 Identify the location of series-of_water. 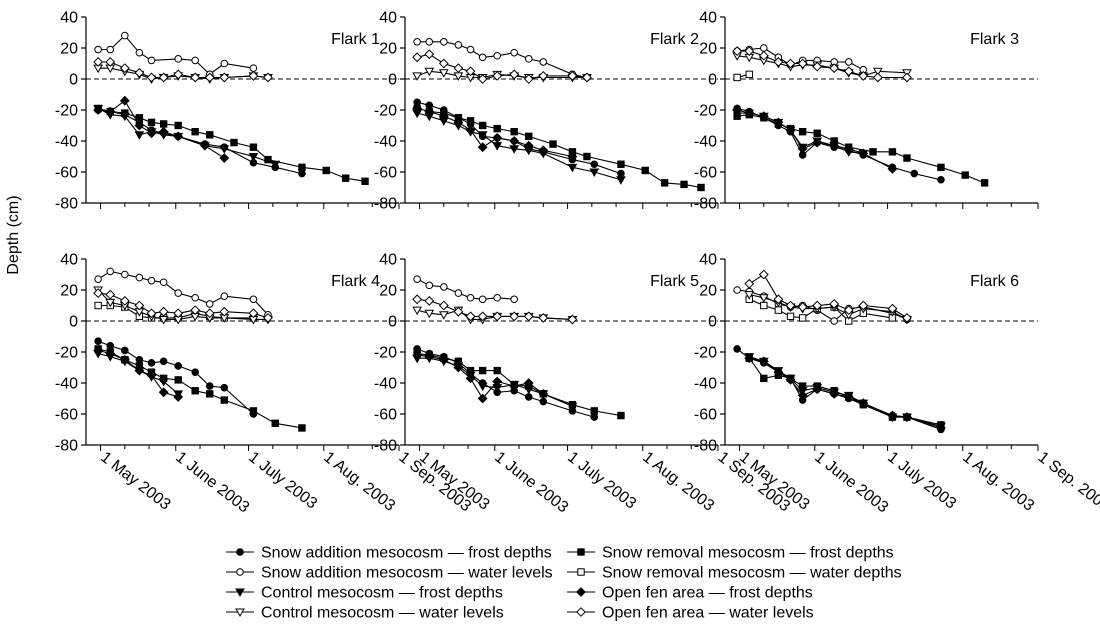
(502, 66).